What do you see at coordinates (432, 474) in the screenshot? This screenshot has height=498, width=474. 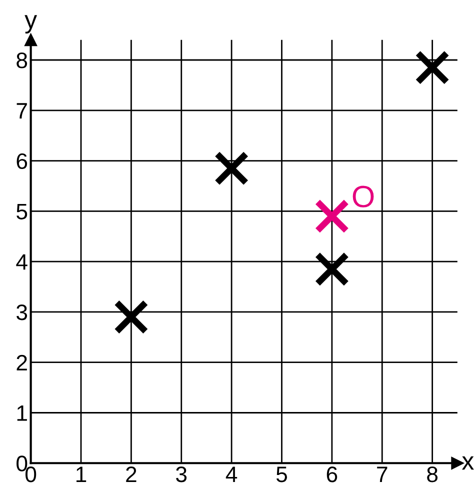 I see `x-tick-label: 8` at bounding box center [432, 474].